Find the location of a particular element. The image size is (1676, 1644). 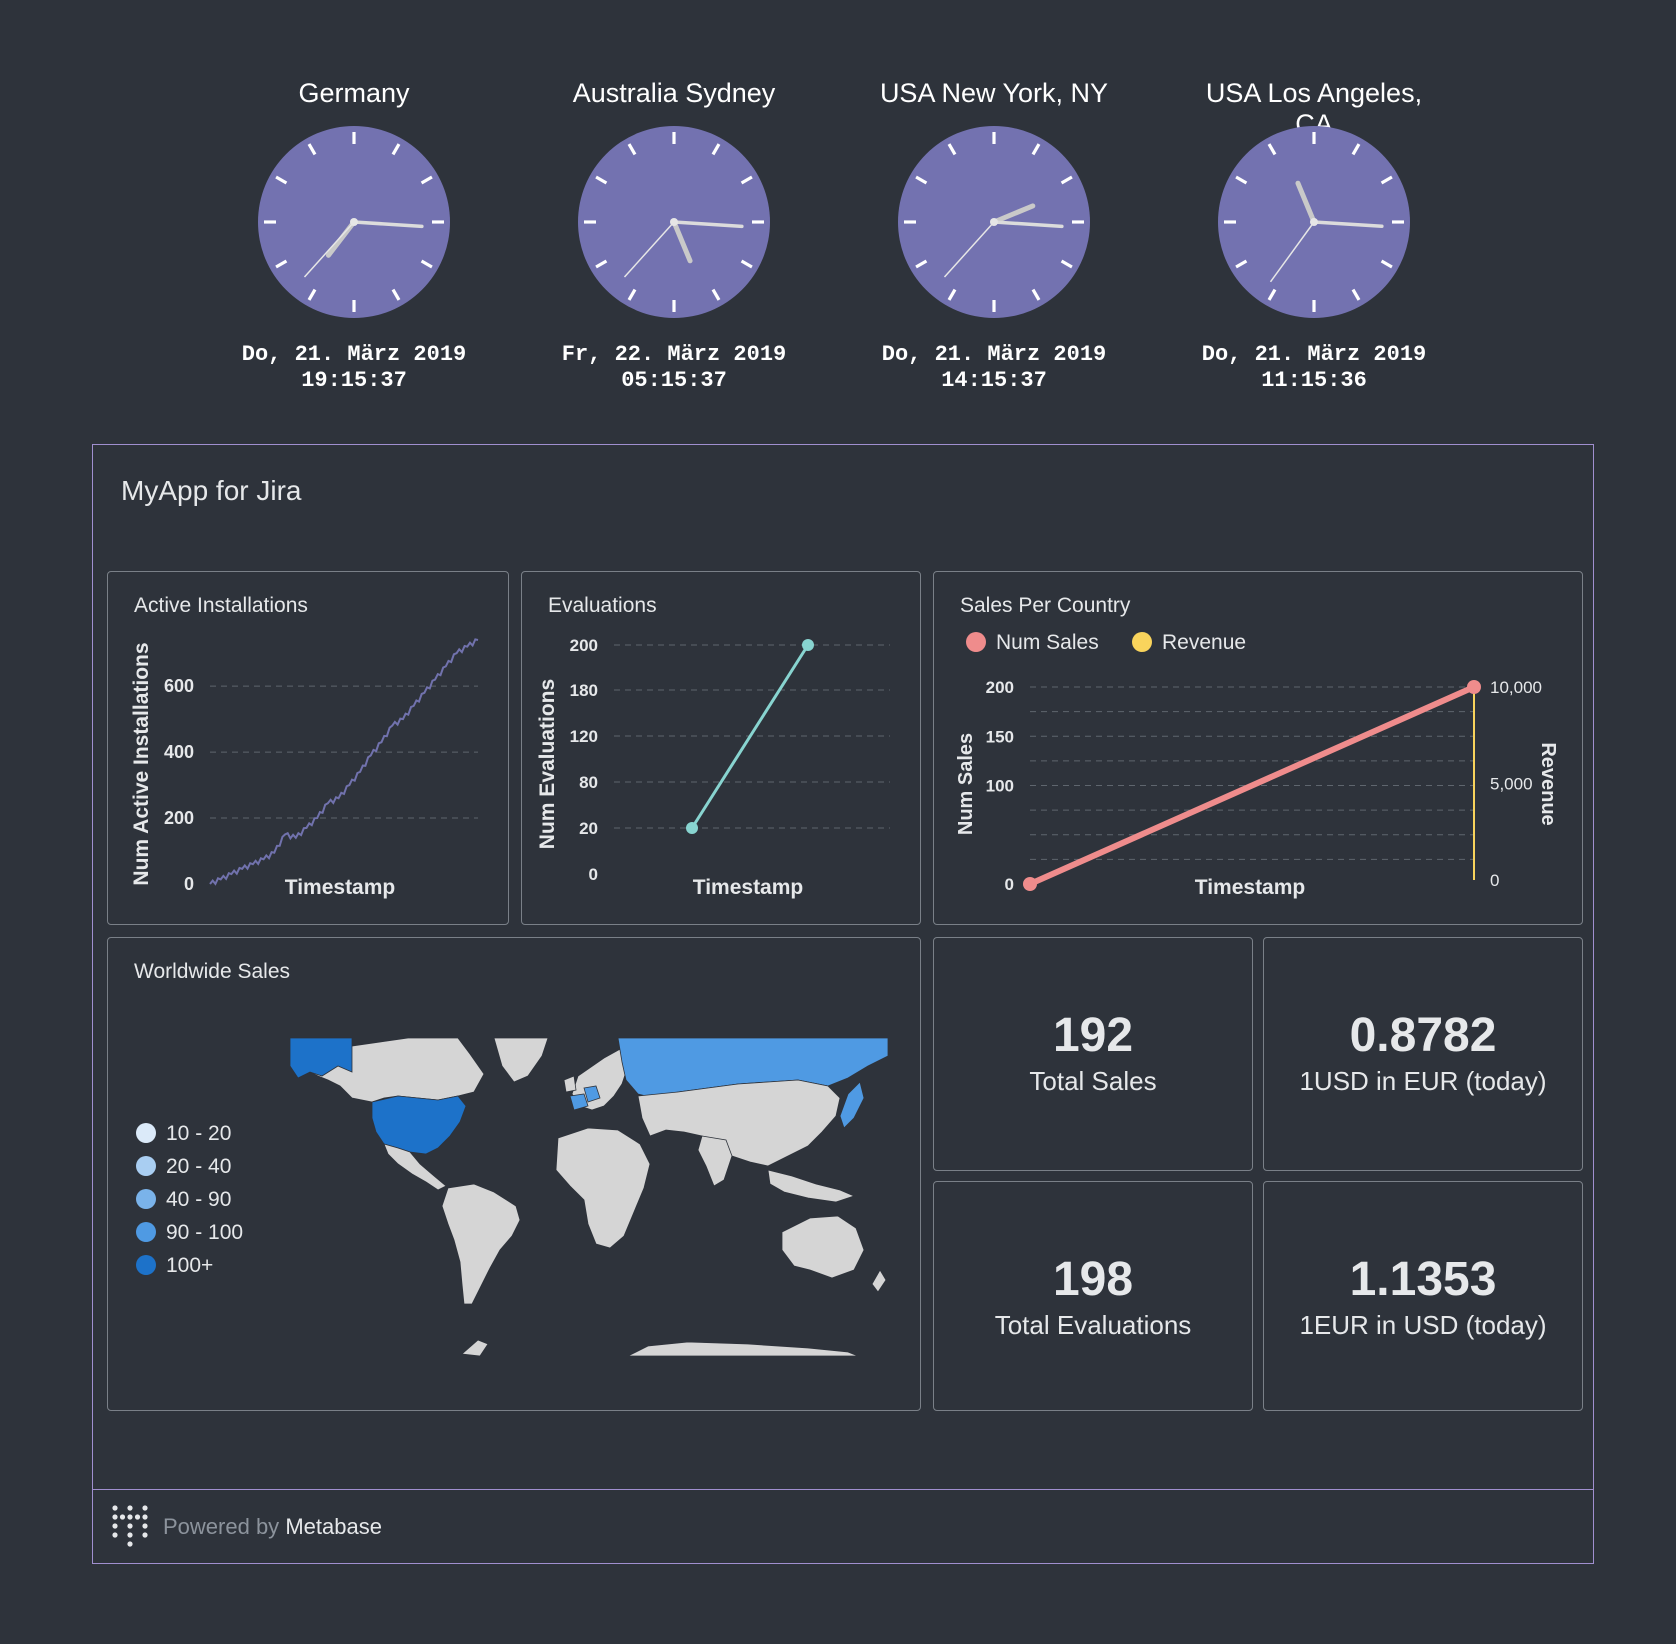

card-title: Evaluations is located at coordinates (602, 605).